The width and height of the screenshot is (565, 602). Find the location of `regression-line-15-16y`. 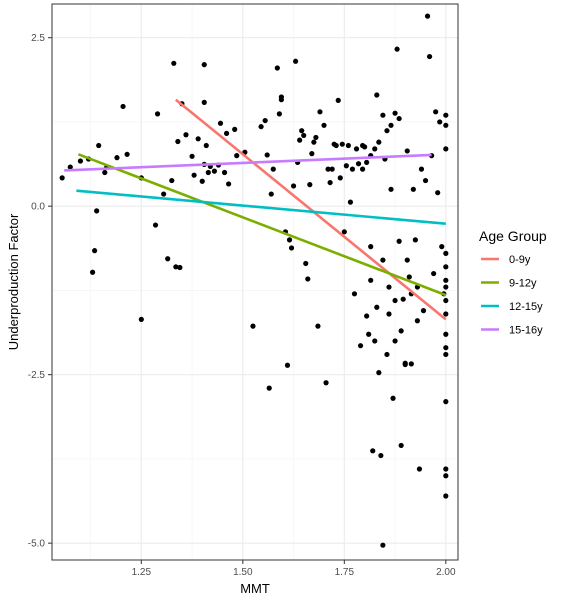

regression-line-15-16y is located at coordinates (248, 162).